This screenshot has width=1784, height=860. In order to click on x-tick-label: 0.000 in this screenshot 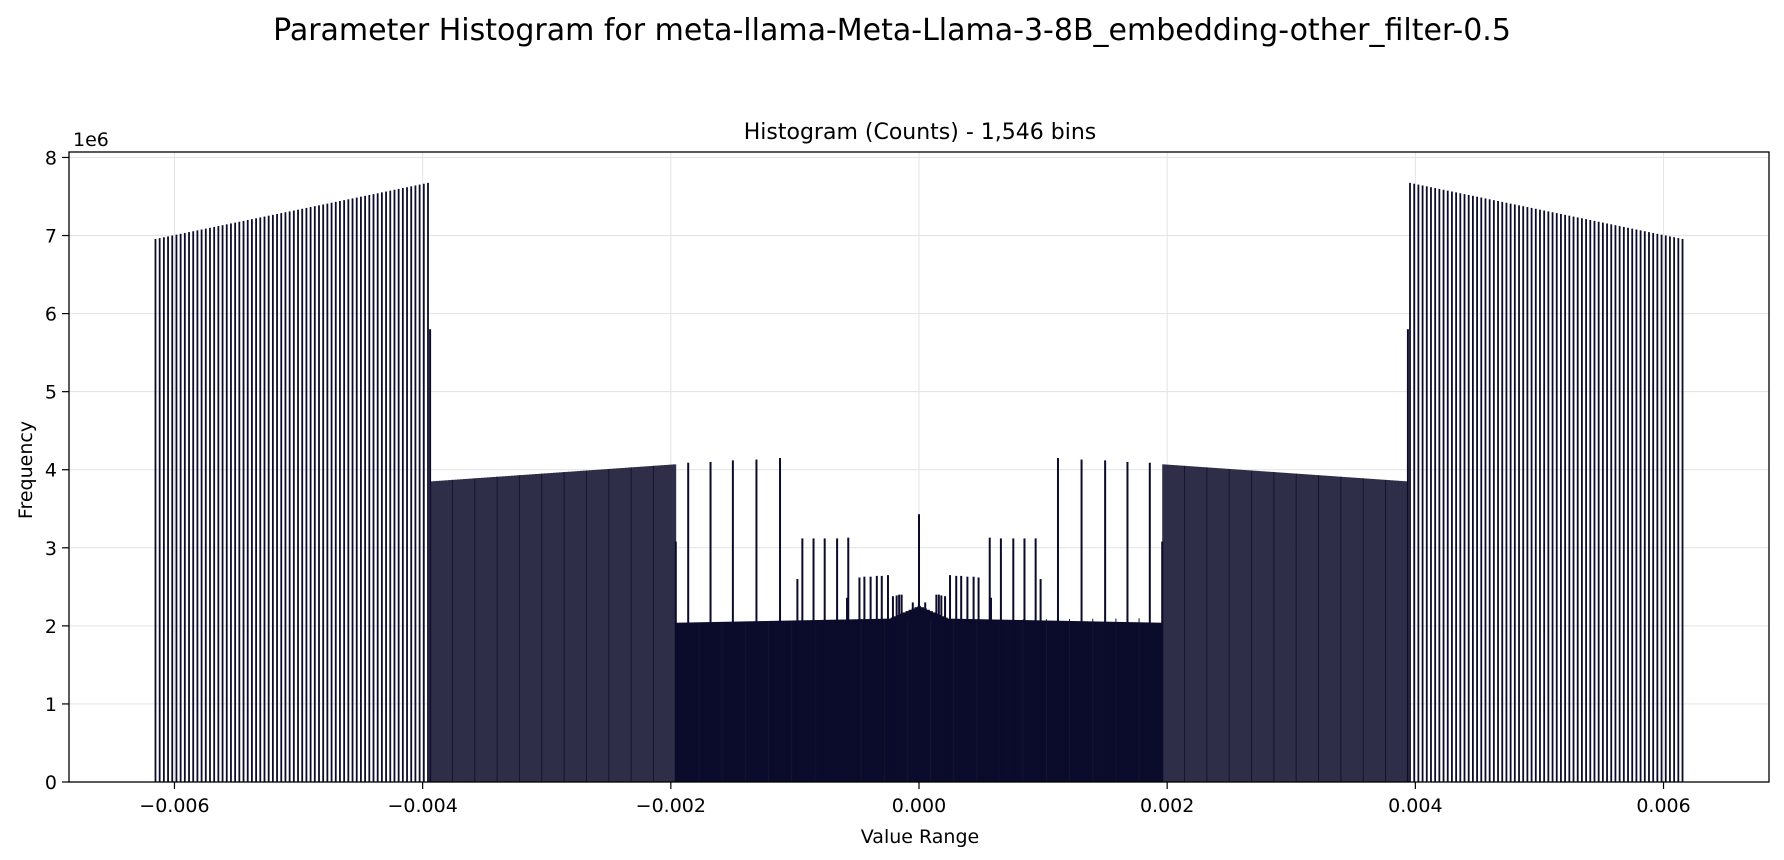, I will do `click(919, 806)`.